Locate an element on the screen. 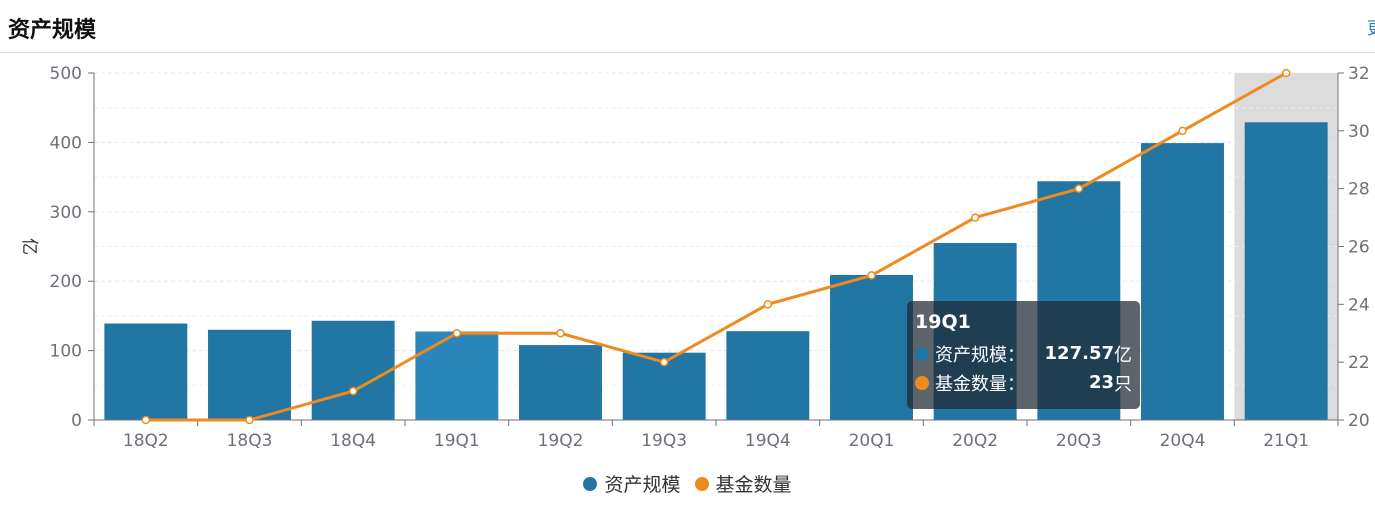  point-20Q3 is located at coordinates (1079, 188).